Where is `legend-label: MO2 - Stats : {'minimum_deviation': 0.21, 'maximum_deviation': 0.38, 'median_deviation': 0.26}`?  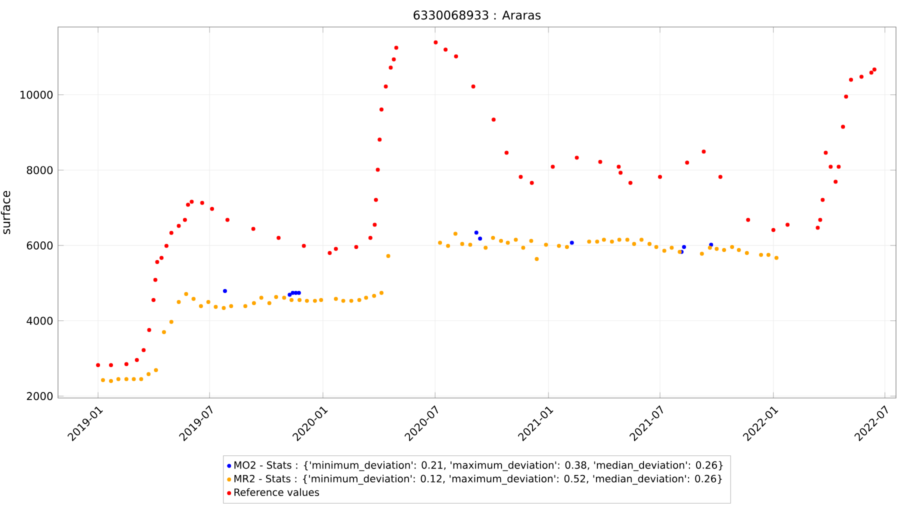
legend-label: MO2 - Stats : {'minimum_deviation': 0.21, 'maximum_deviation': 0.38, 'median_deviation': 0.26} is located at coordinates (478, 466).